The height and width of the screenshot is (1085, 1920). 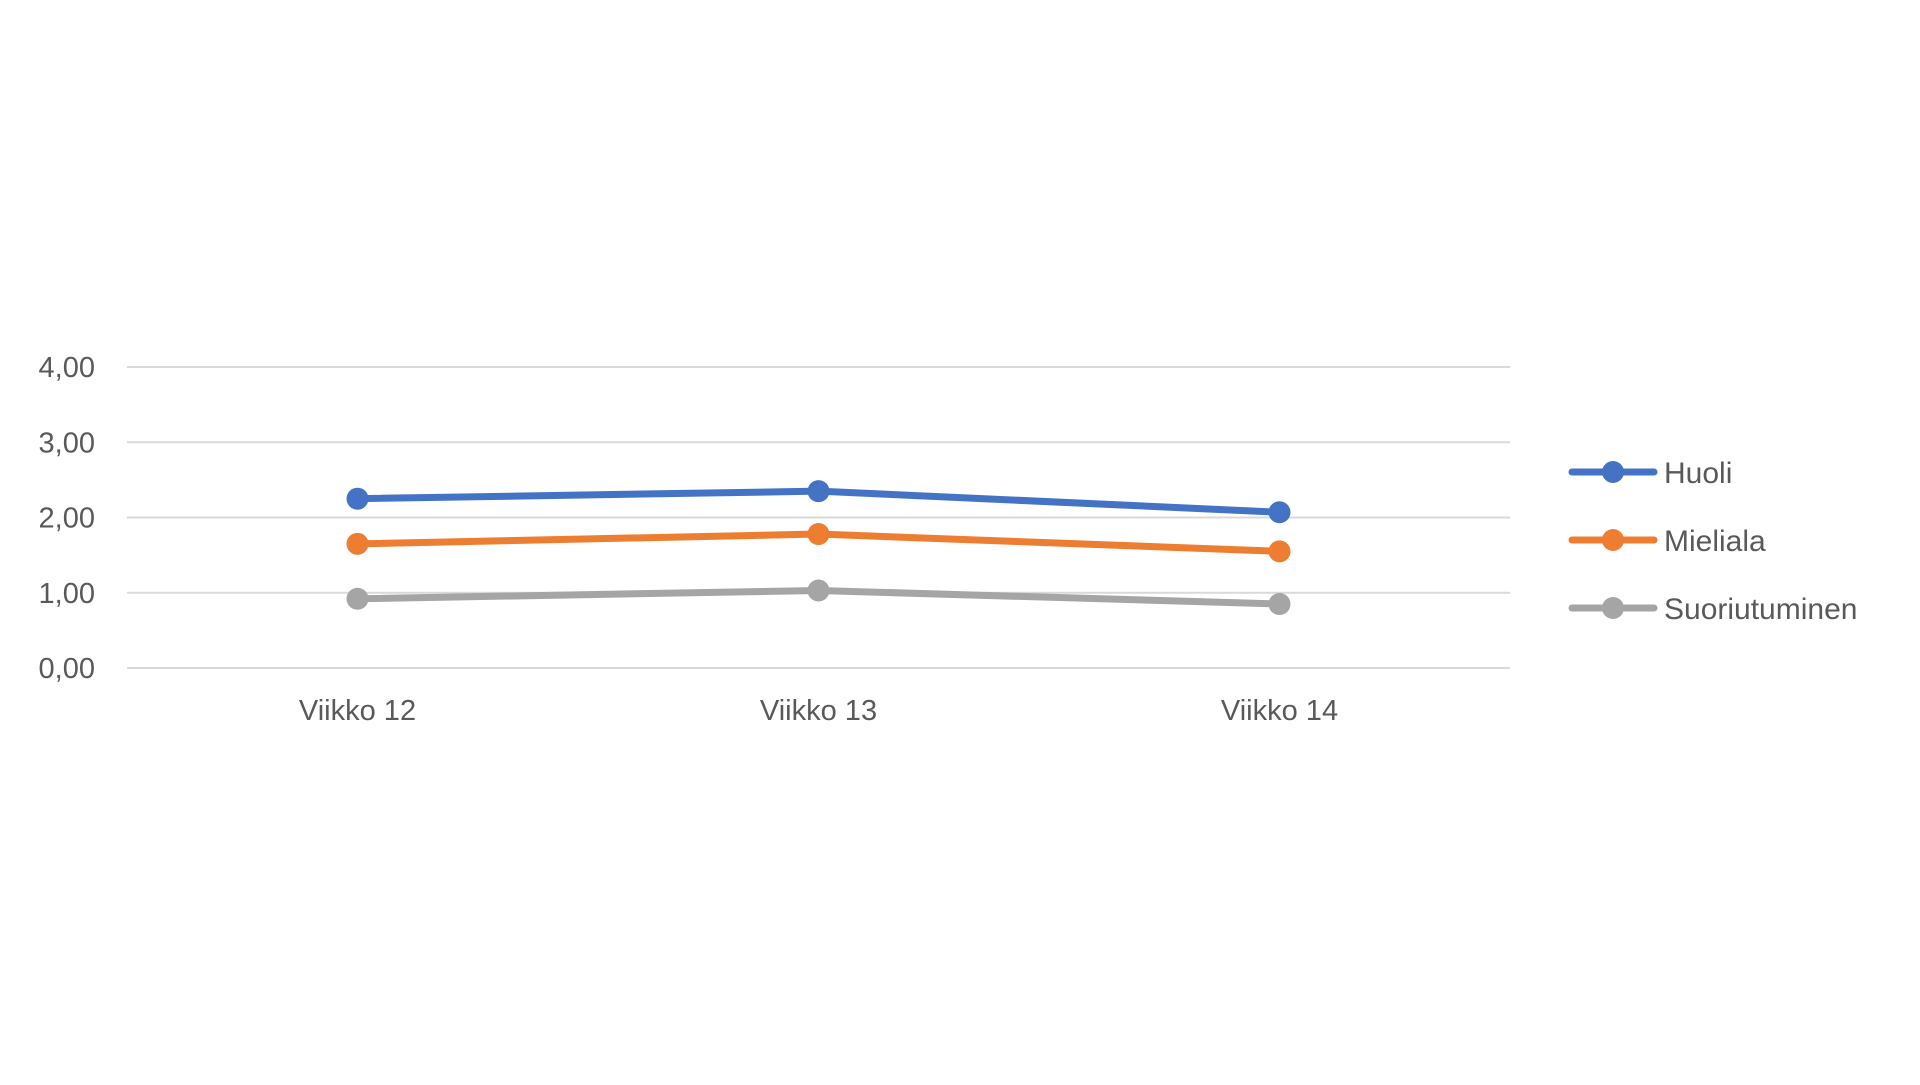 I want to click on series-mieliala, so click(x=818, y=543).